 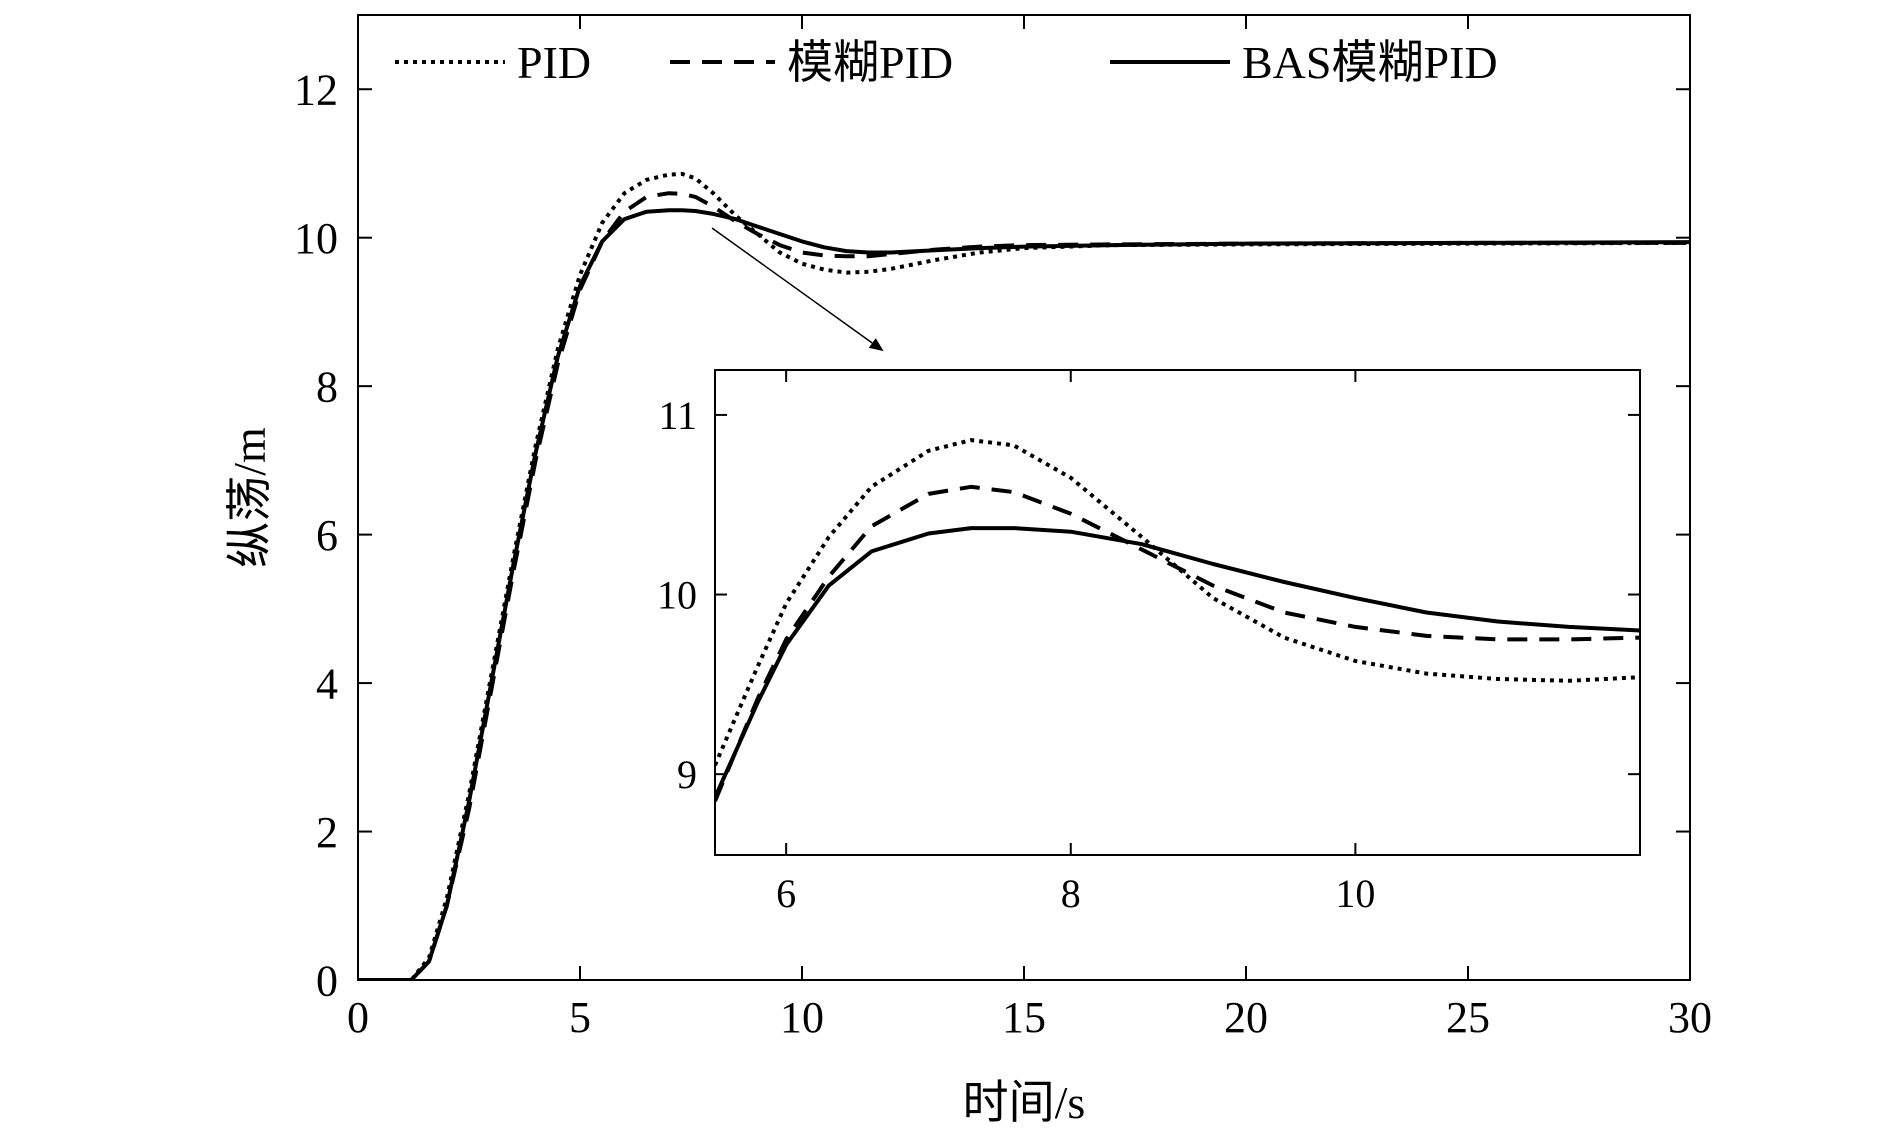 I want to click on main-x-tick-label: 25, so click(x=1468, y=1017).